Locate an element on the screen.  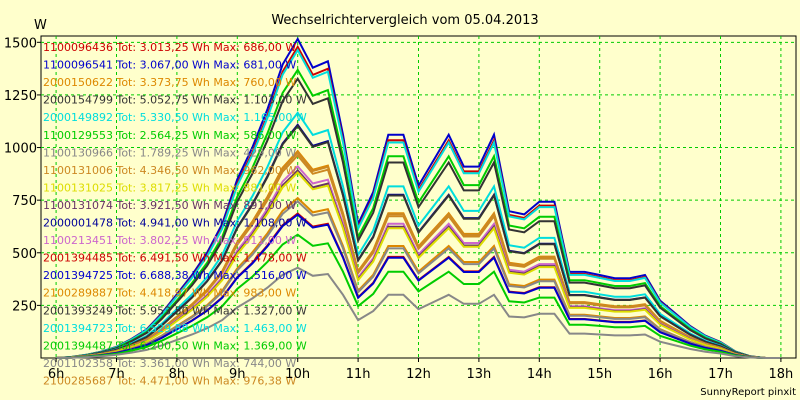
chart-title: Wechselrichtervergleich vom 05.04.2013 is located at coordinates (404, 20).